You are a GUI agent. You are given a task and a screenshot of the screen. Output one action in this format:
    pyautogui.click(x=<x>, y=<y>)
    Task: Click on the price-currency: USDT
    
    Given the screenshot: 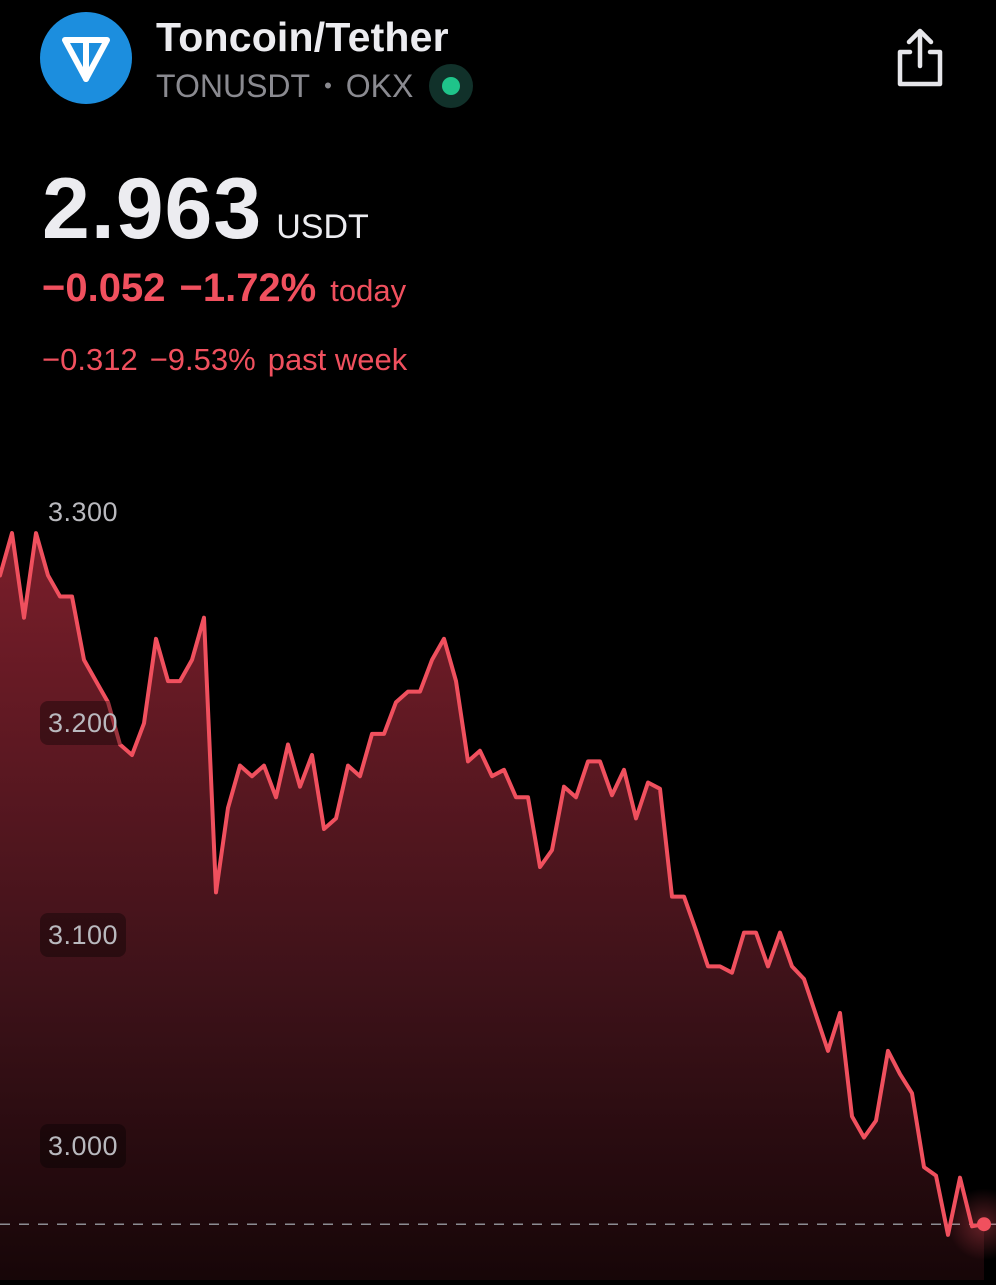 What is the action you would take?
    pyautogui.click(x=322, y=227)
    